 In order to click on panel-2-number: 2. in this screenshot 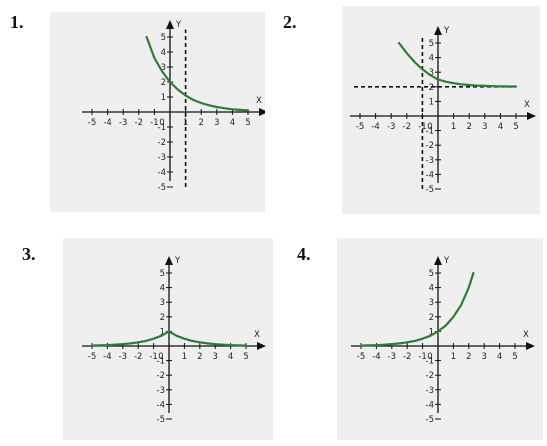, I will do `click(290, 22)`.